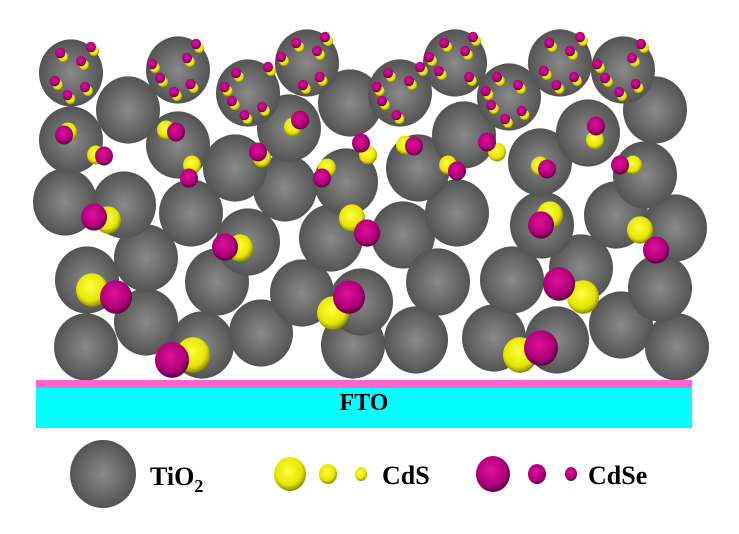 This screenshot has width=739, height=534. What do you see at coordinates (537, 474) in the screenshot?
I see `legend-cdse-medium-dot` at bounding box center [537, 474].